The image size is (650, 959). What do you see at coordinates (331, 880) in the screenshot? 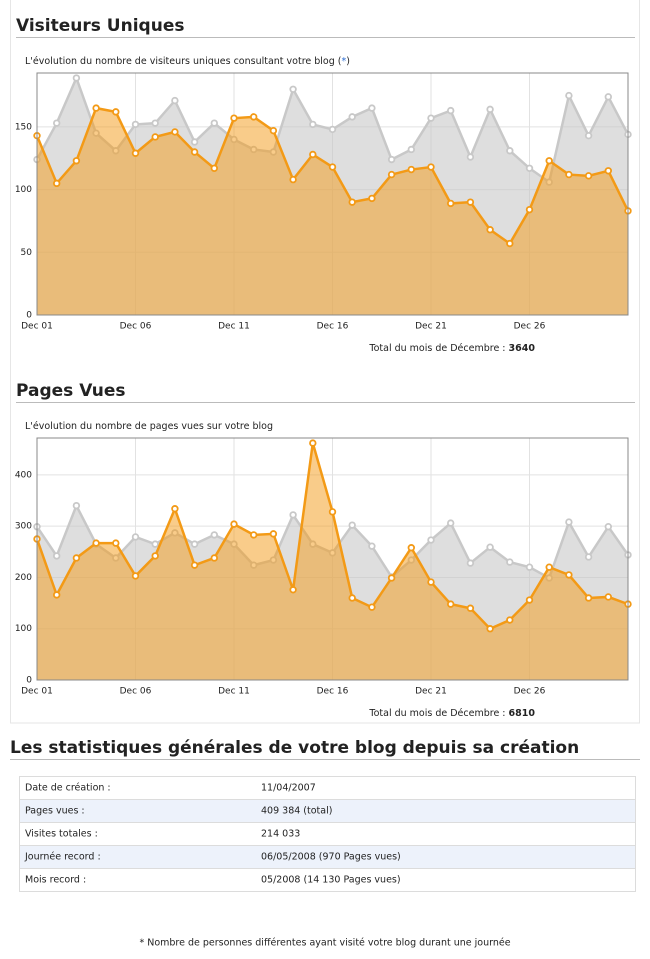
I see `row-value: 05/2008 (14 130 Pages vues)` at bounding box center [331, 880].